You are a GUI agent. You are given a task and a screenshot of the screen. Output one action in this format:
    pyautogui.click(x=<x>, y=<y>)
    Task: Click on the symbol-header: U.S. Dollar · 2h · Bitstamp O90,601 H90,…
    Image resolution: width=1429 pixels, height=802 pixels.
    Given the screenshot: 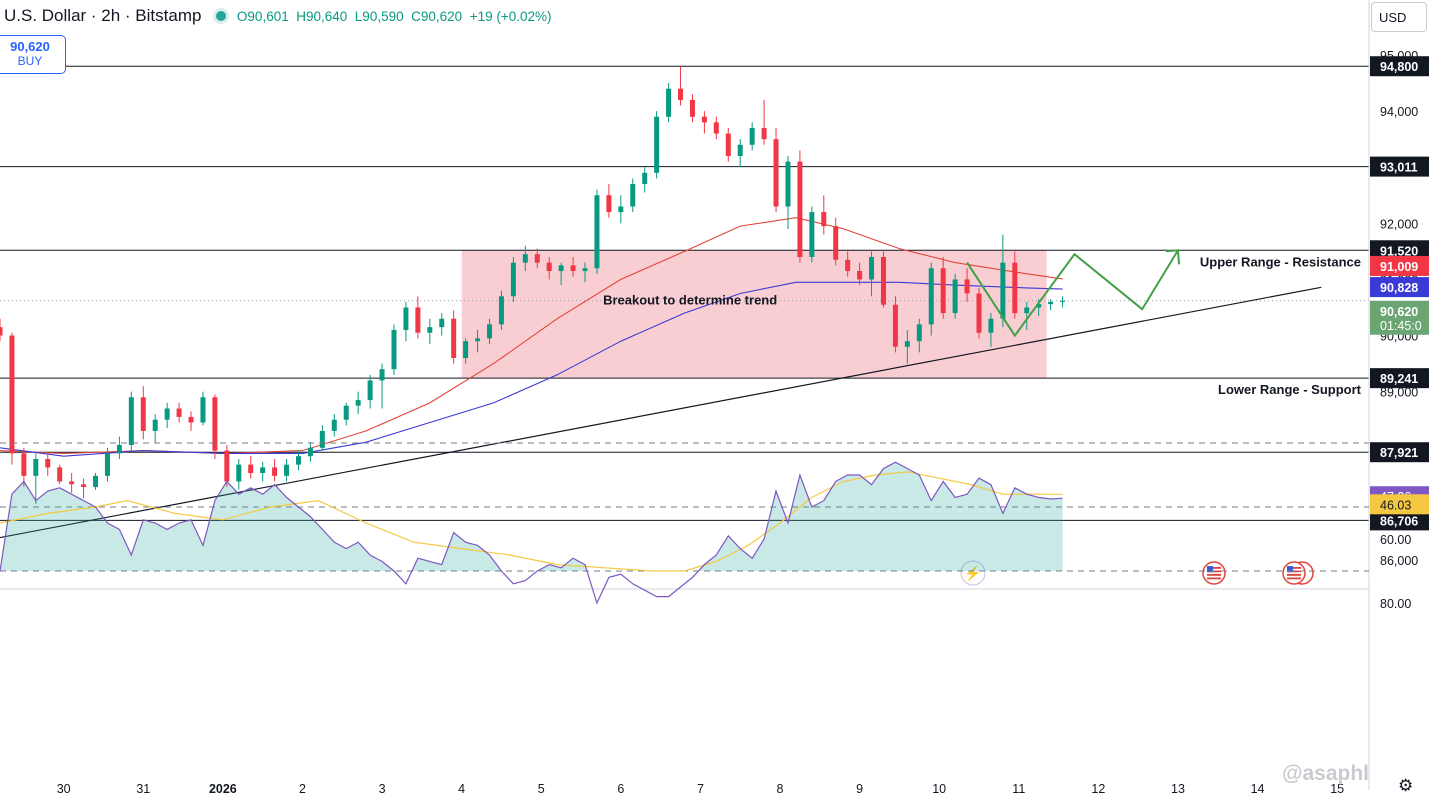 What is the action you would take?
    pyautogui.click(x=278, y=16)
    